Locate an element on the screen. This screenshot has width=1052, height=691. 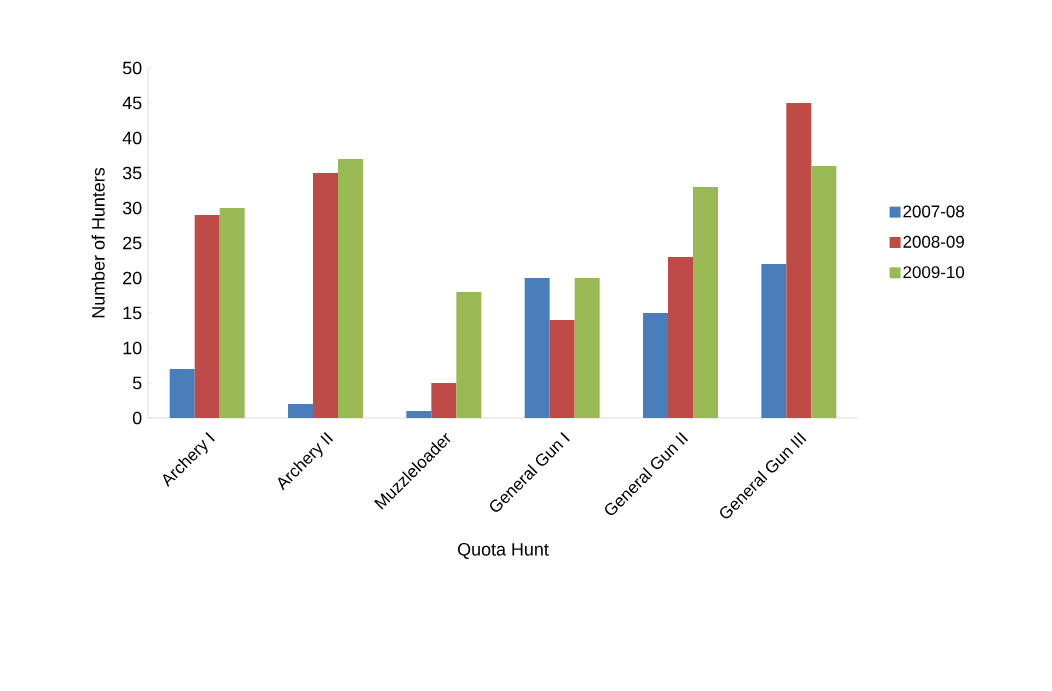
y-tick-label: 50 is located at coordinates (132, 68).